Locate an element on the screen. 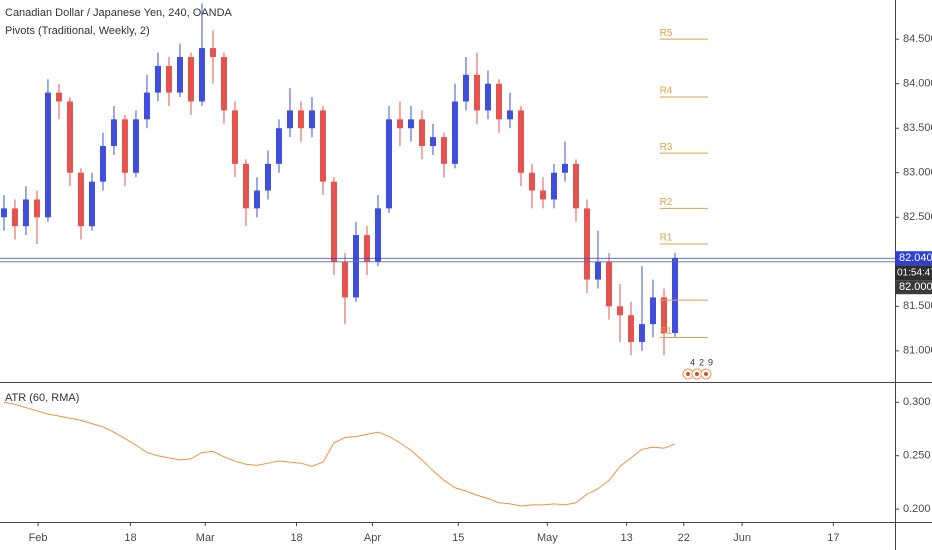  y-tick-label: 84.500 is located at coordinates (917, 39).